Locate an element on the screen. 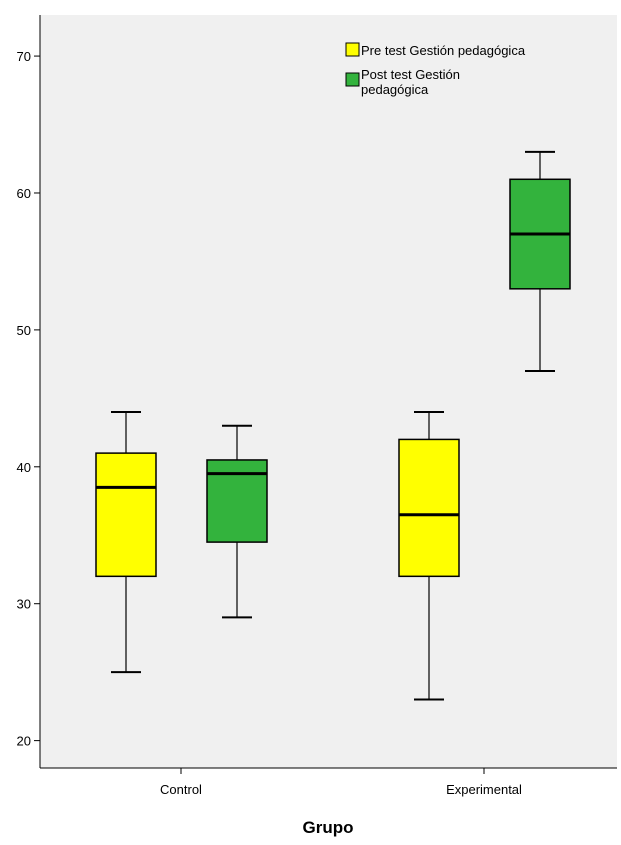  box-post-control is located at coordinates (237, 521).